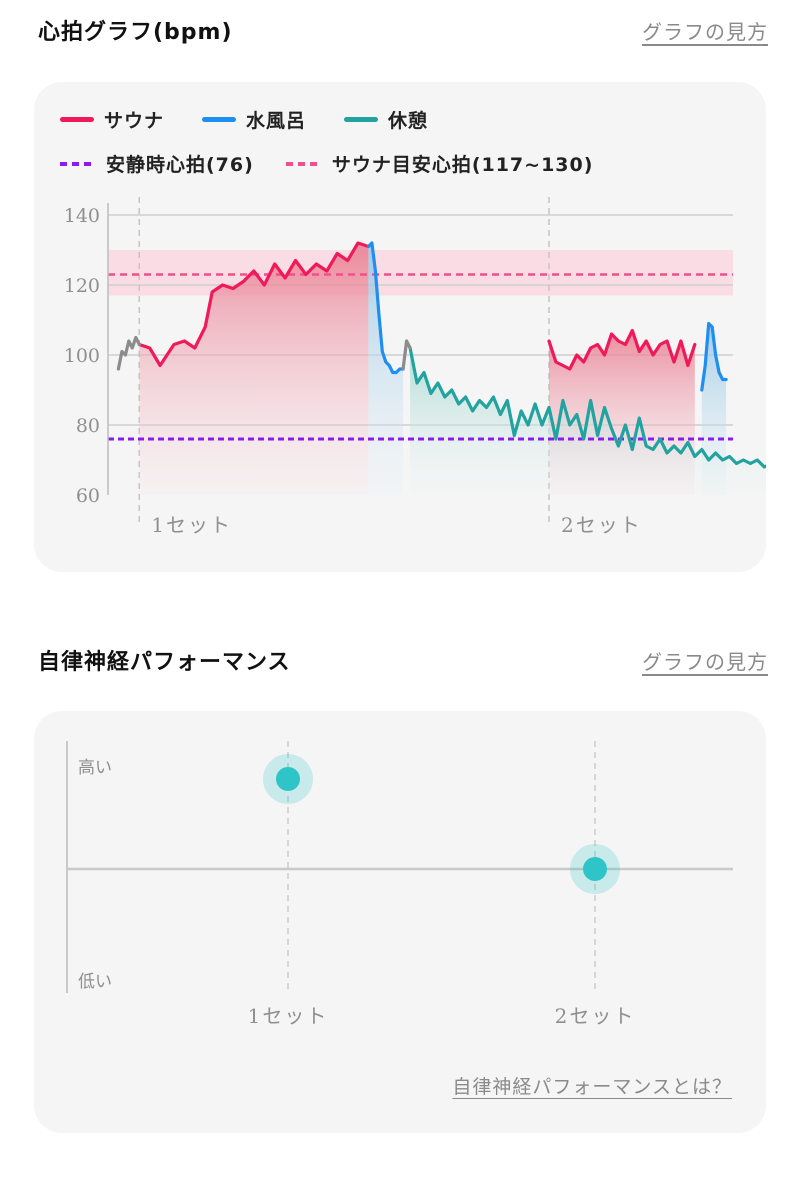 Image resolution: width=800 pixels, height=1179 pixels. Describe the element at coordinates (386, 119) in the screenshot. I see `legend-item-rest: 休憩` at that location.